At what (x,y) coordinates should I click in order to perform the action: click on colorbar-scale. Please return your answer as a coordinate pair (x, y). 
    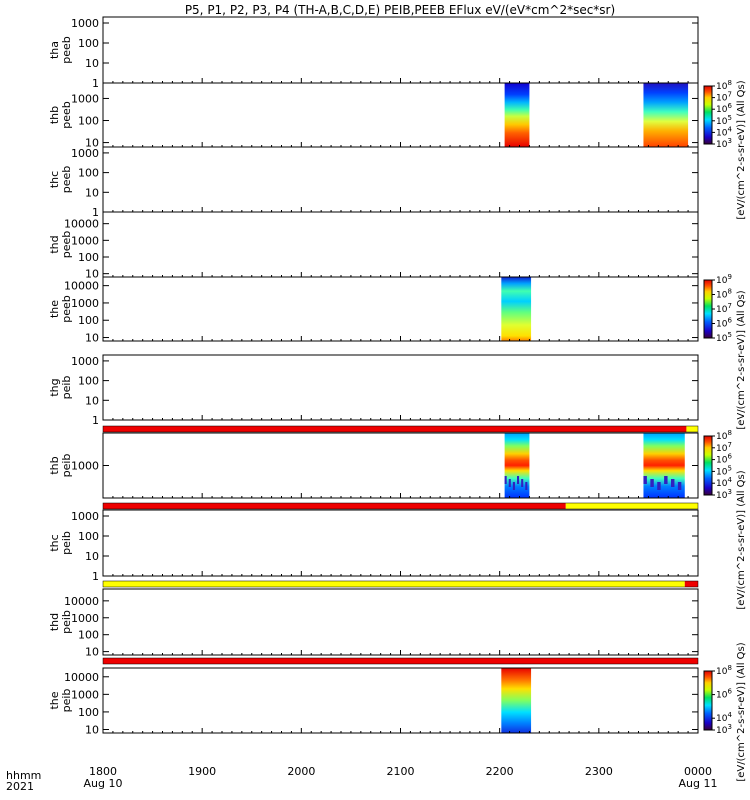
    Looking at the image, I should click on (708, 465).